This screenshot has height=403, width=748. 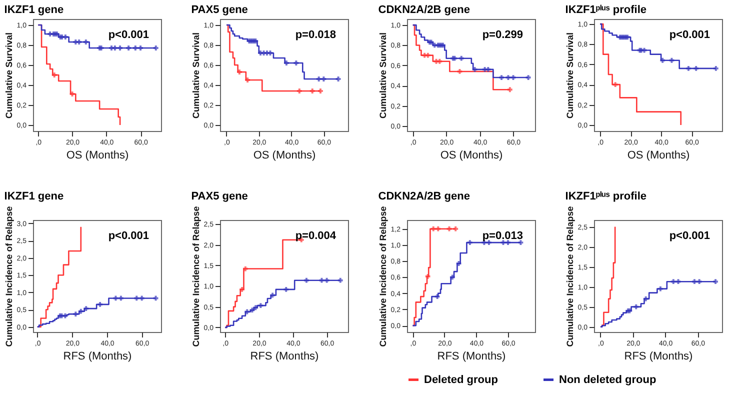 I want to click on annotation: p=0.299, so click(x=502, y=35).